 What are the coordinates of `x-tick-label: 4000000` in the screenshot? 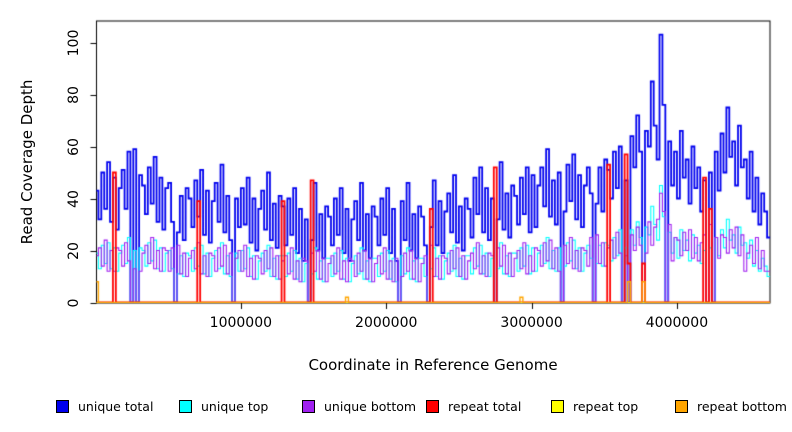 It's located at (677, 323).